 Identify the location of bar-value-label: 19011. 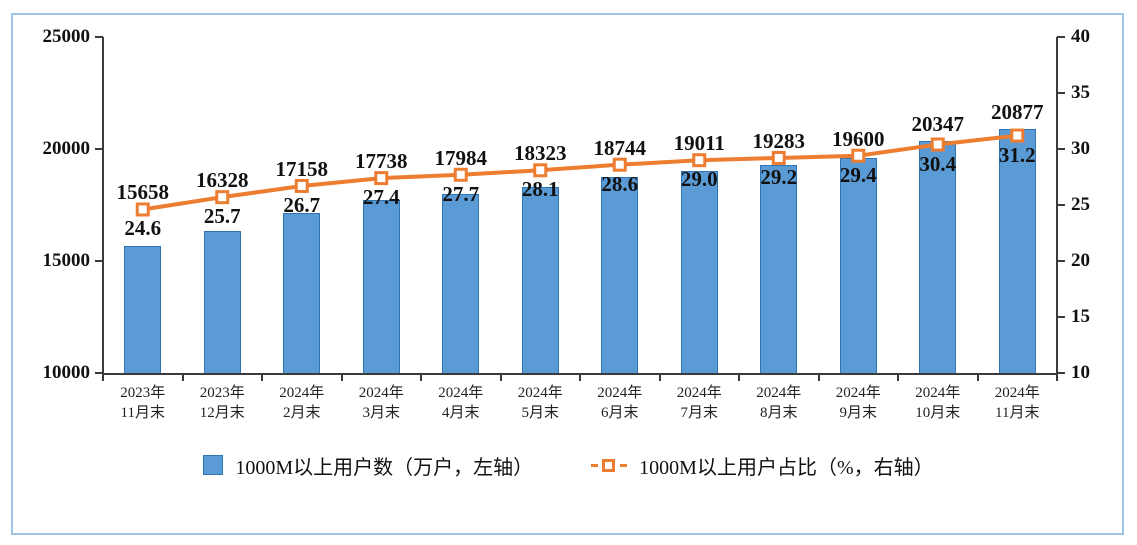
(699, 143).